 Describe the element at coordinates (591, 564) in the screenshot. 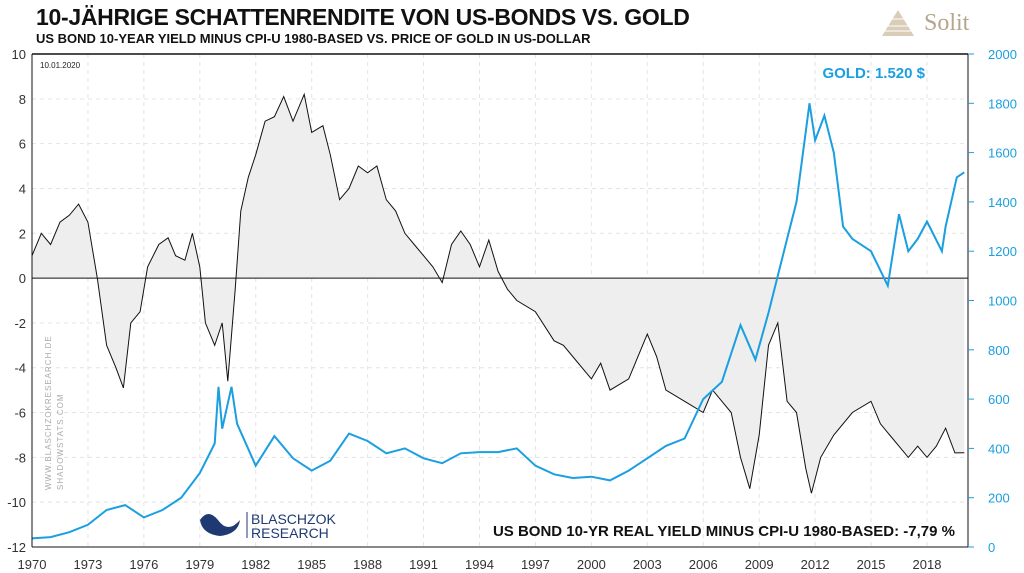

I see `x-tick: 2000` at that location.